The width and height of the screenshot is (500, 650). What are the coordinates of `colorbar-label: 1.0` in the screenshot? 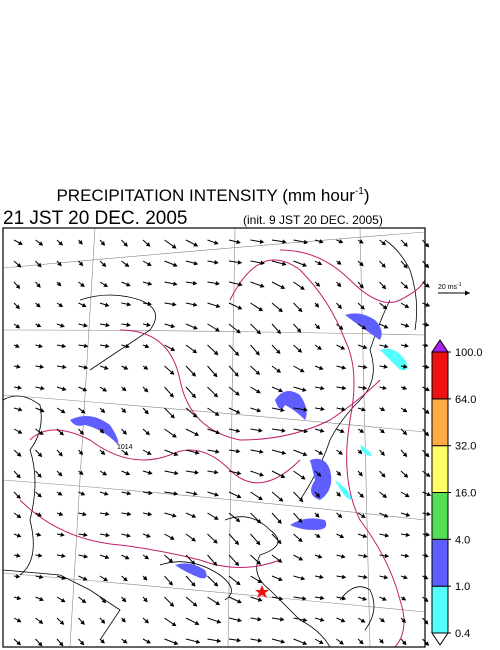 It's located at (462, 587).